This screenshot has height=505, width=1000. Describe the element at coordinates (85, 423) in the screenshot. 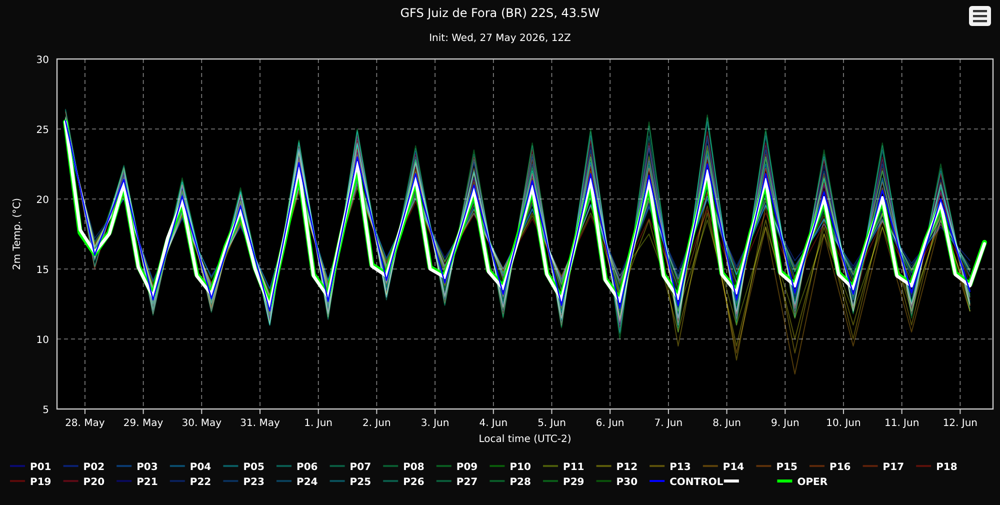

I see `x-tick-label: 28. May` at that location.